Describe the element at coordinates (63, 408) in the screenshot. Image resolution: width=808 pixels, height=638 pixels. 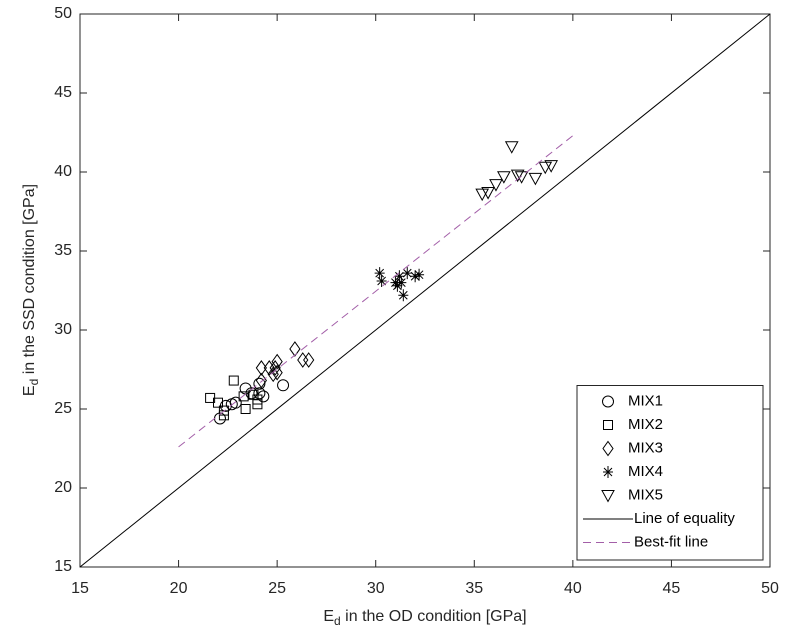
I see `y-tick-label: 25` at that location.